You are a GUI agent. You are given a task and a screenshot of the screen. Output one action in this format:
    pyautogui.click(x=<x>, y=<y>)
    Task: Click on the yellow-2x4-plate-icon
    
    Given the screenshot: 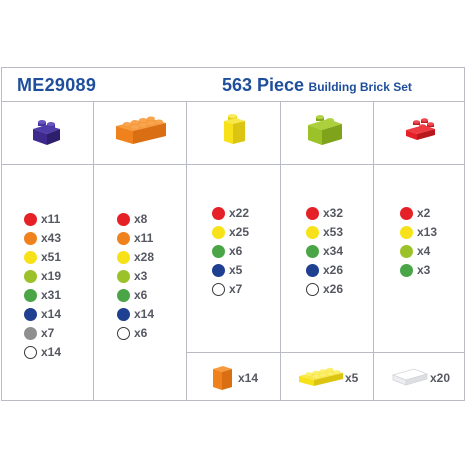 What is the action you would take?
    pyautogui.click(x=321, y=376)
    